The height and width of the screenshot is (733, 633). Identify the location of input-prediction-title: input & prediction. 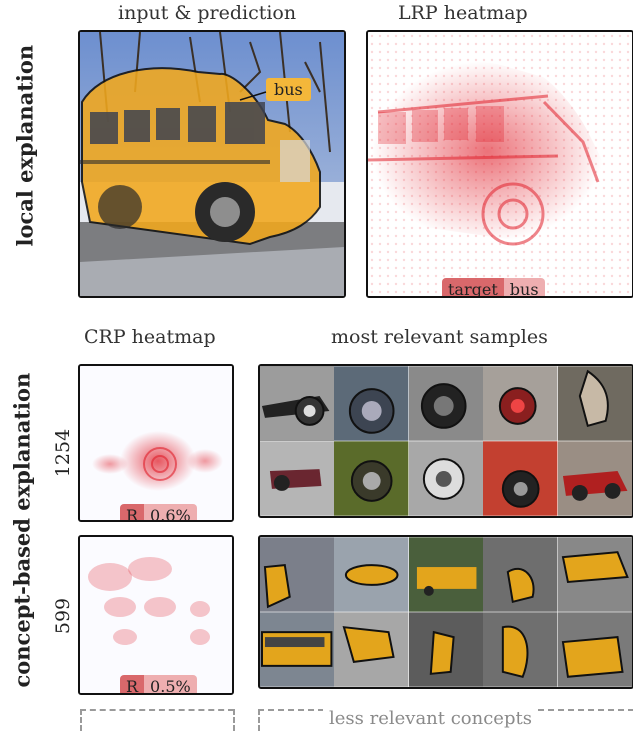
(207, 13).